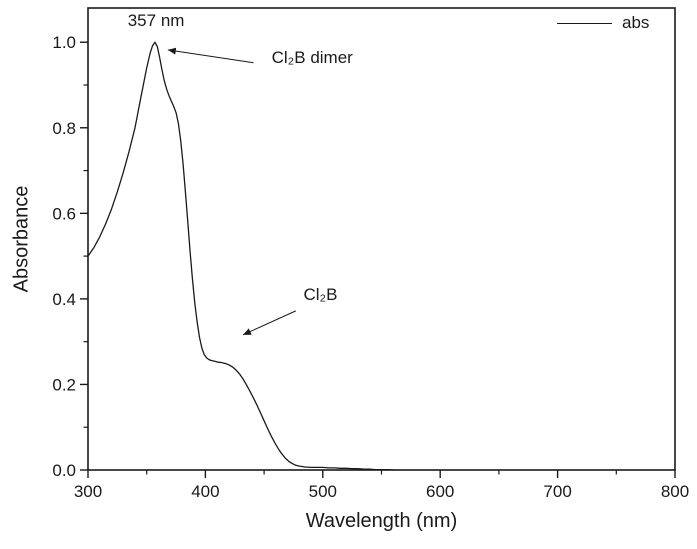 Image resolution: width=697 pixels, height=549 pixels. I want to click on y-tick-label: 1.0, so click(64, 42).